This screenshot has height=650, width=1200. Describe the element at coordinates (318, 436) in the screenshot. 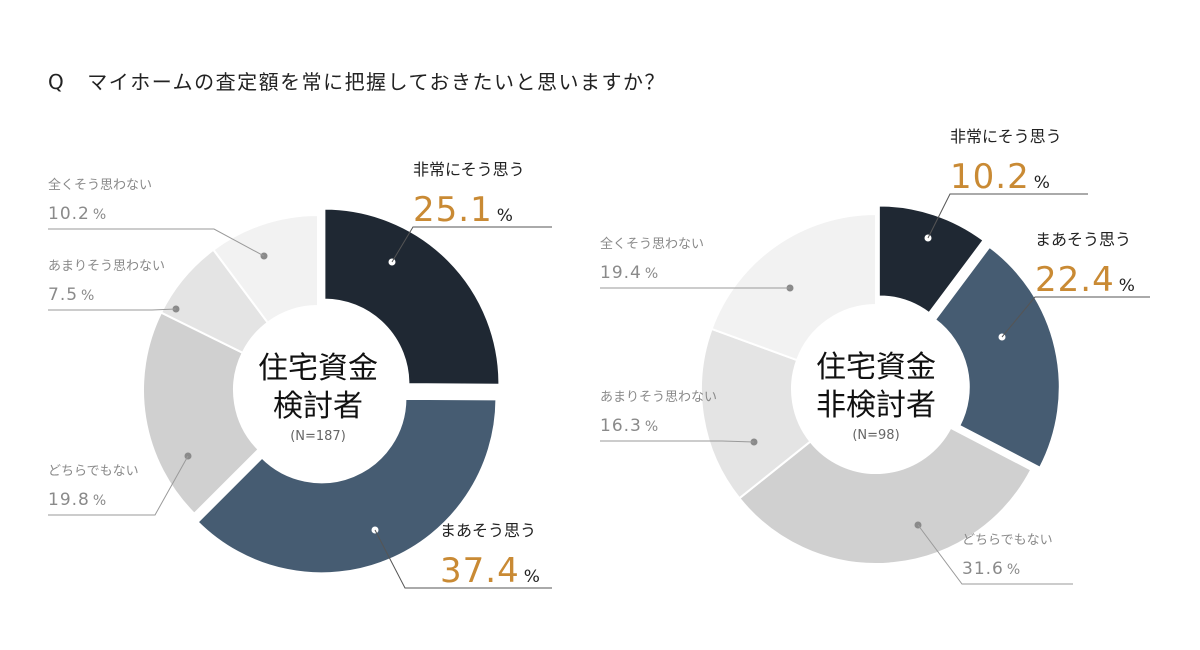

I see `sample-size-label: (N=187)` at that location.